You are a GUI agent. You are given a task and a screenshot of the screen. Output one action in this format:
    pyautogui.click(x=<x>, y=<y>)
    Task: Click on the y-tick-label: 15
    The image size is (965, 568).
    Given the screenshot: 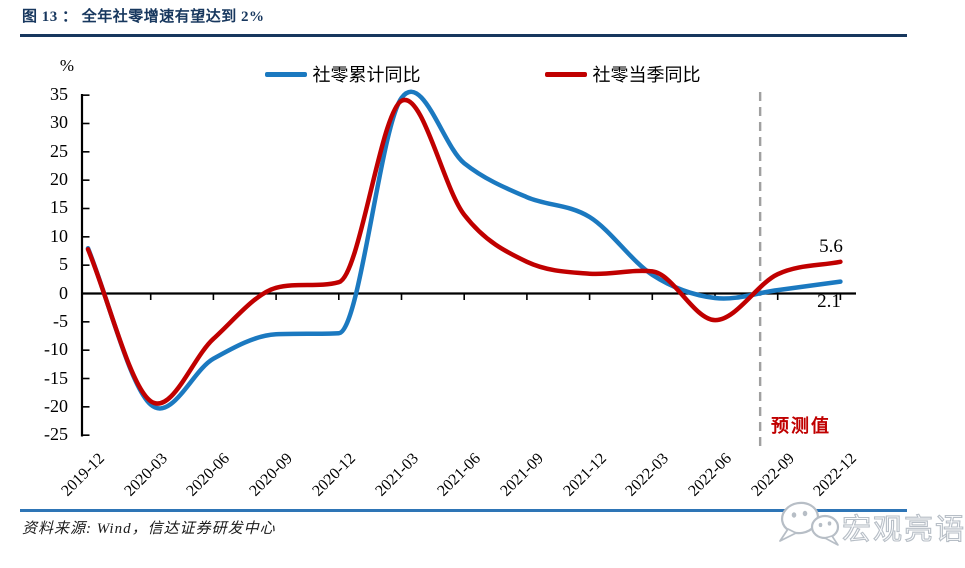 What is the action you would take?
    pyautogui.click(x=59, y=207)
    